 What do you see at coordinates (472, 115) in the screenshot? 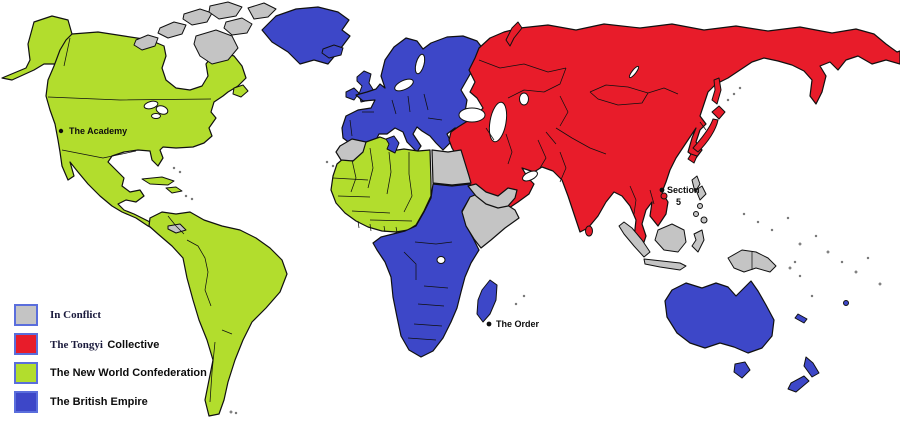
I see `black-sea` at bounding box center [472, 115].